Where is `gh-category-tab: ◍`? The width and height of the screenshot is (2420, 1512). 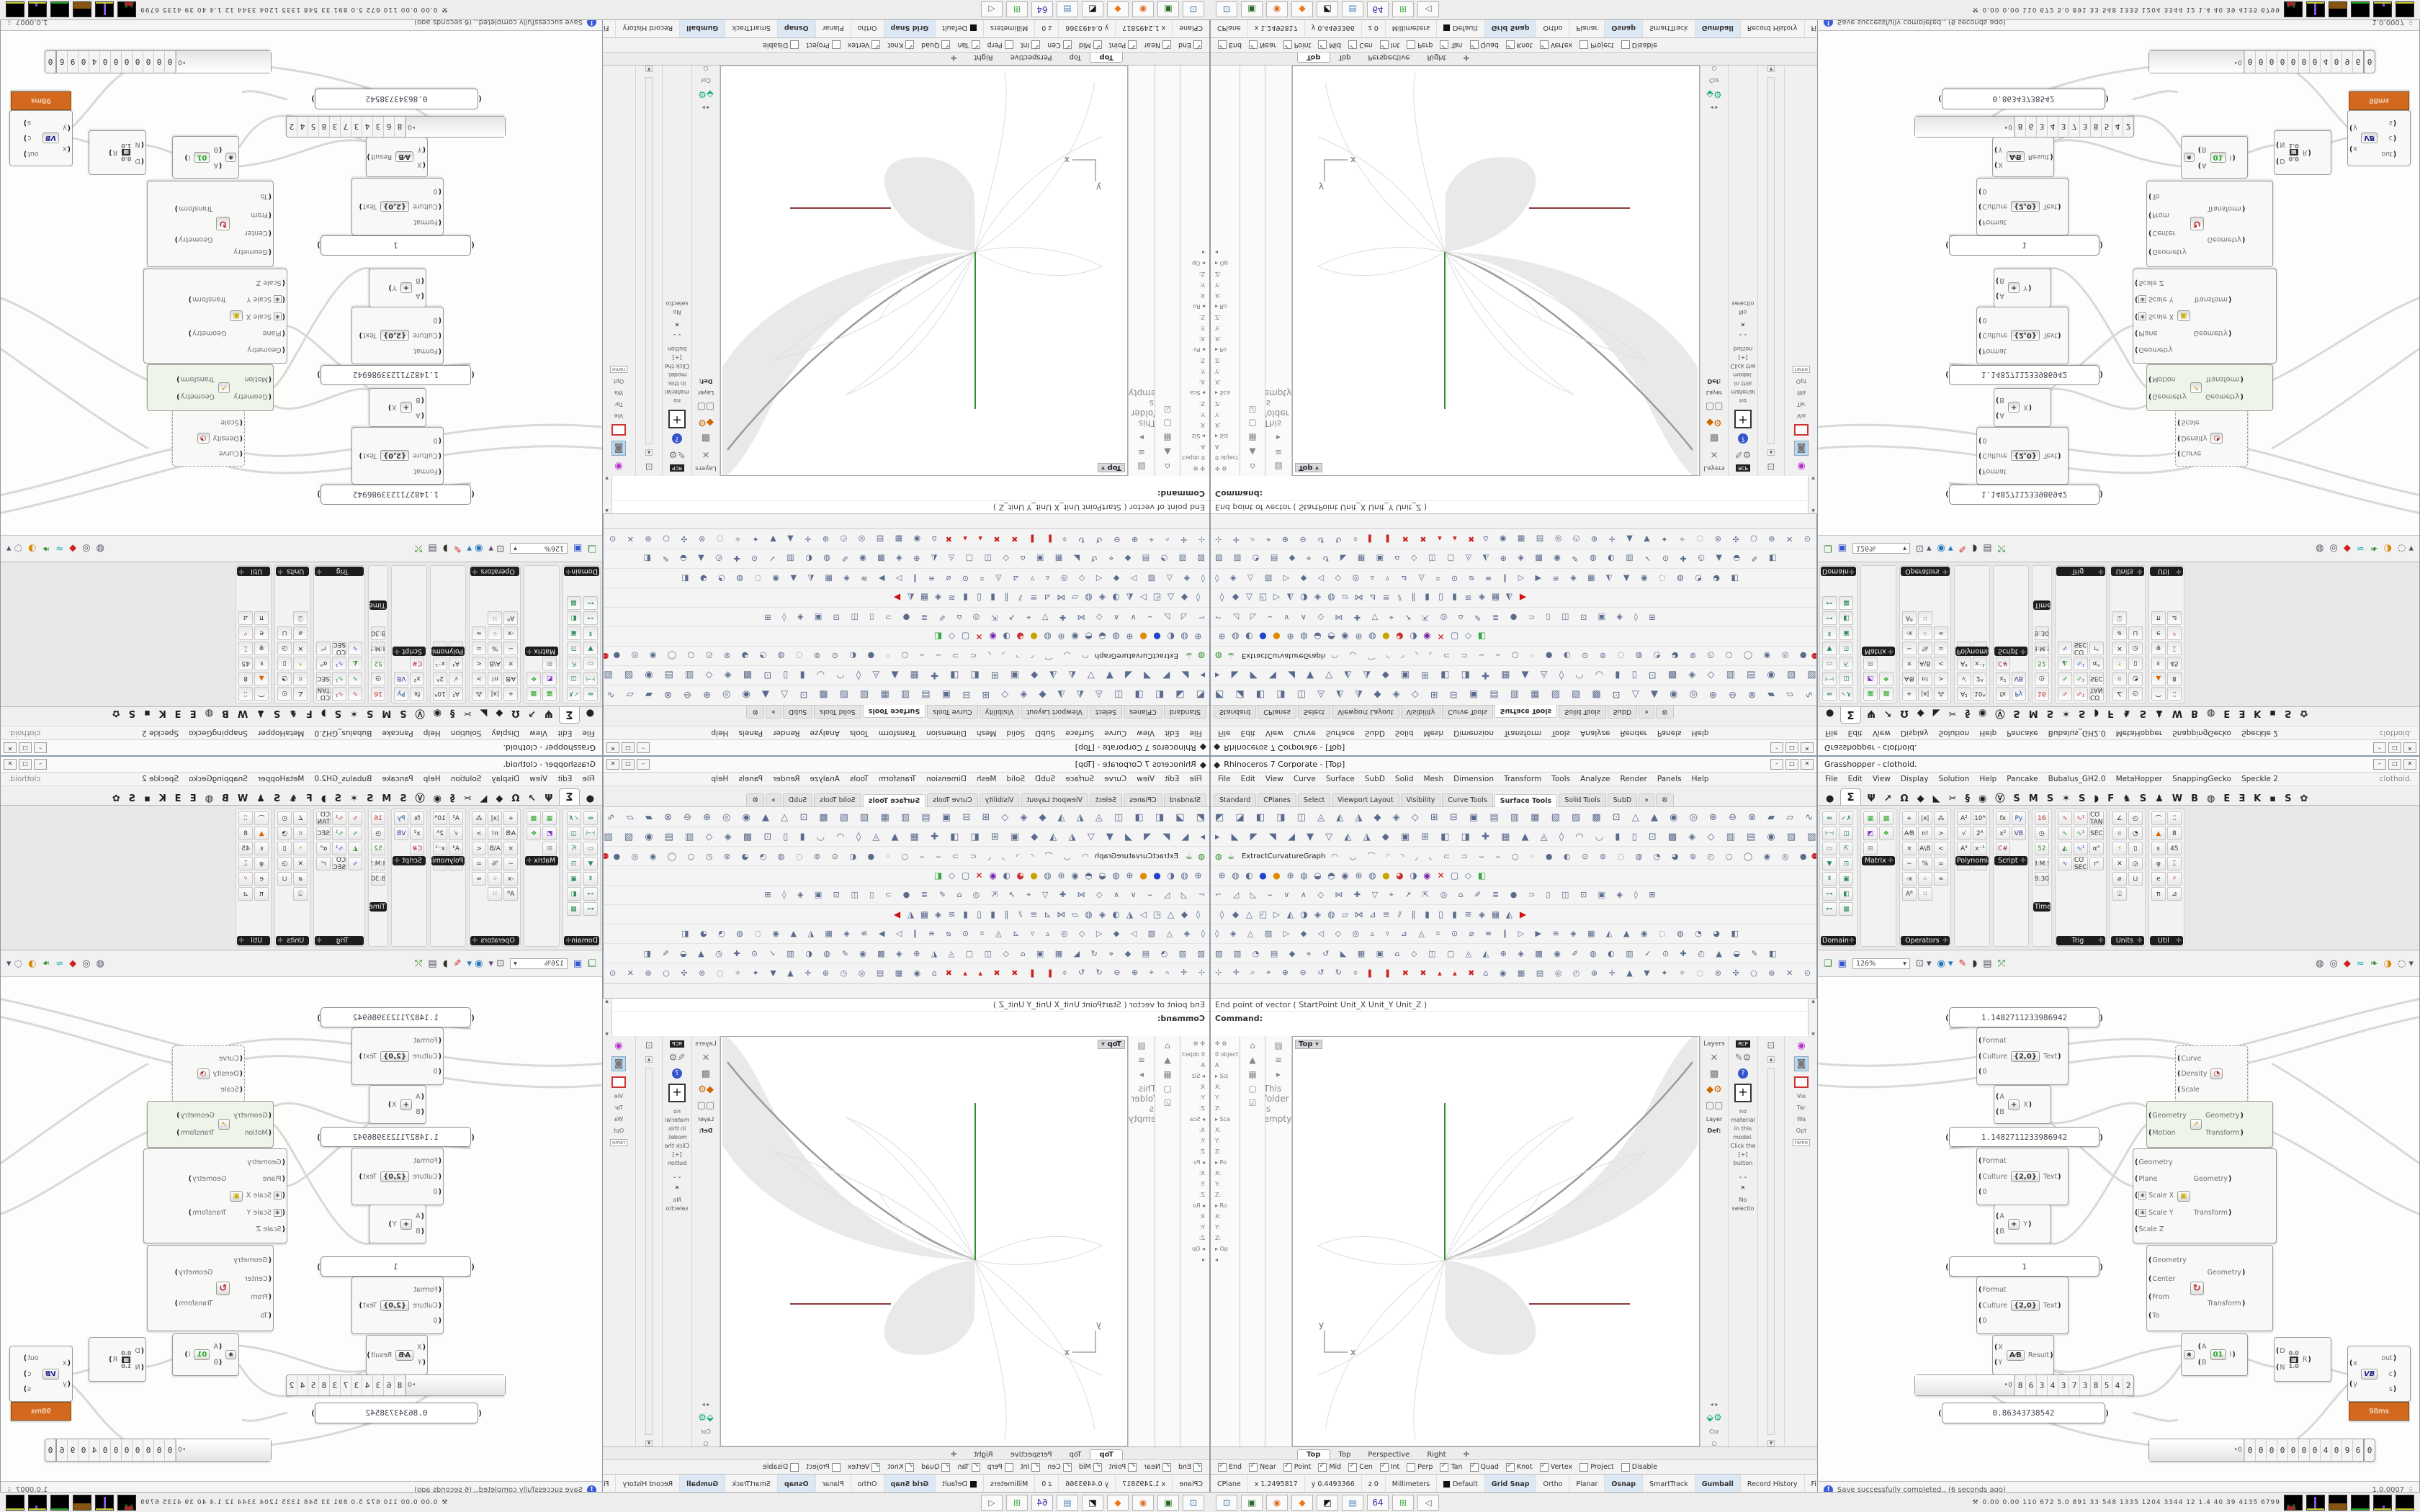
gh-category-tab: ◍ is located at coordinates (2211, 798).